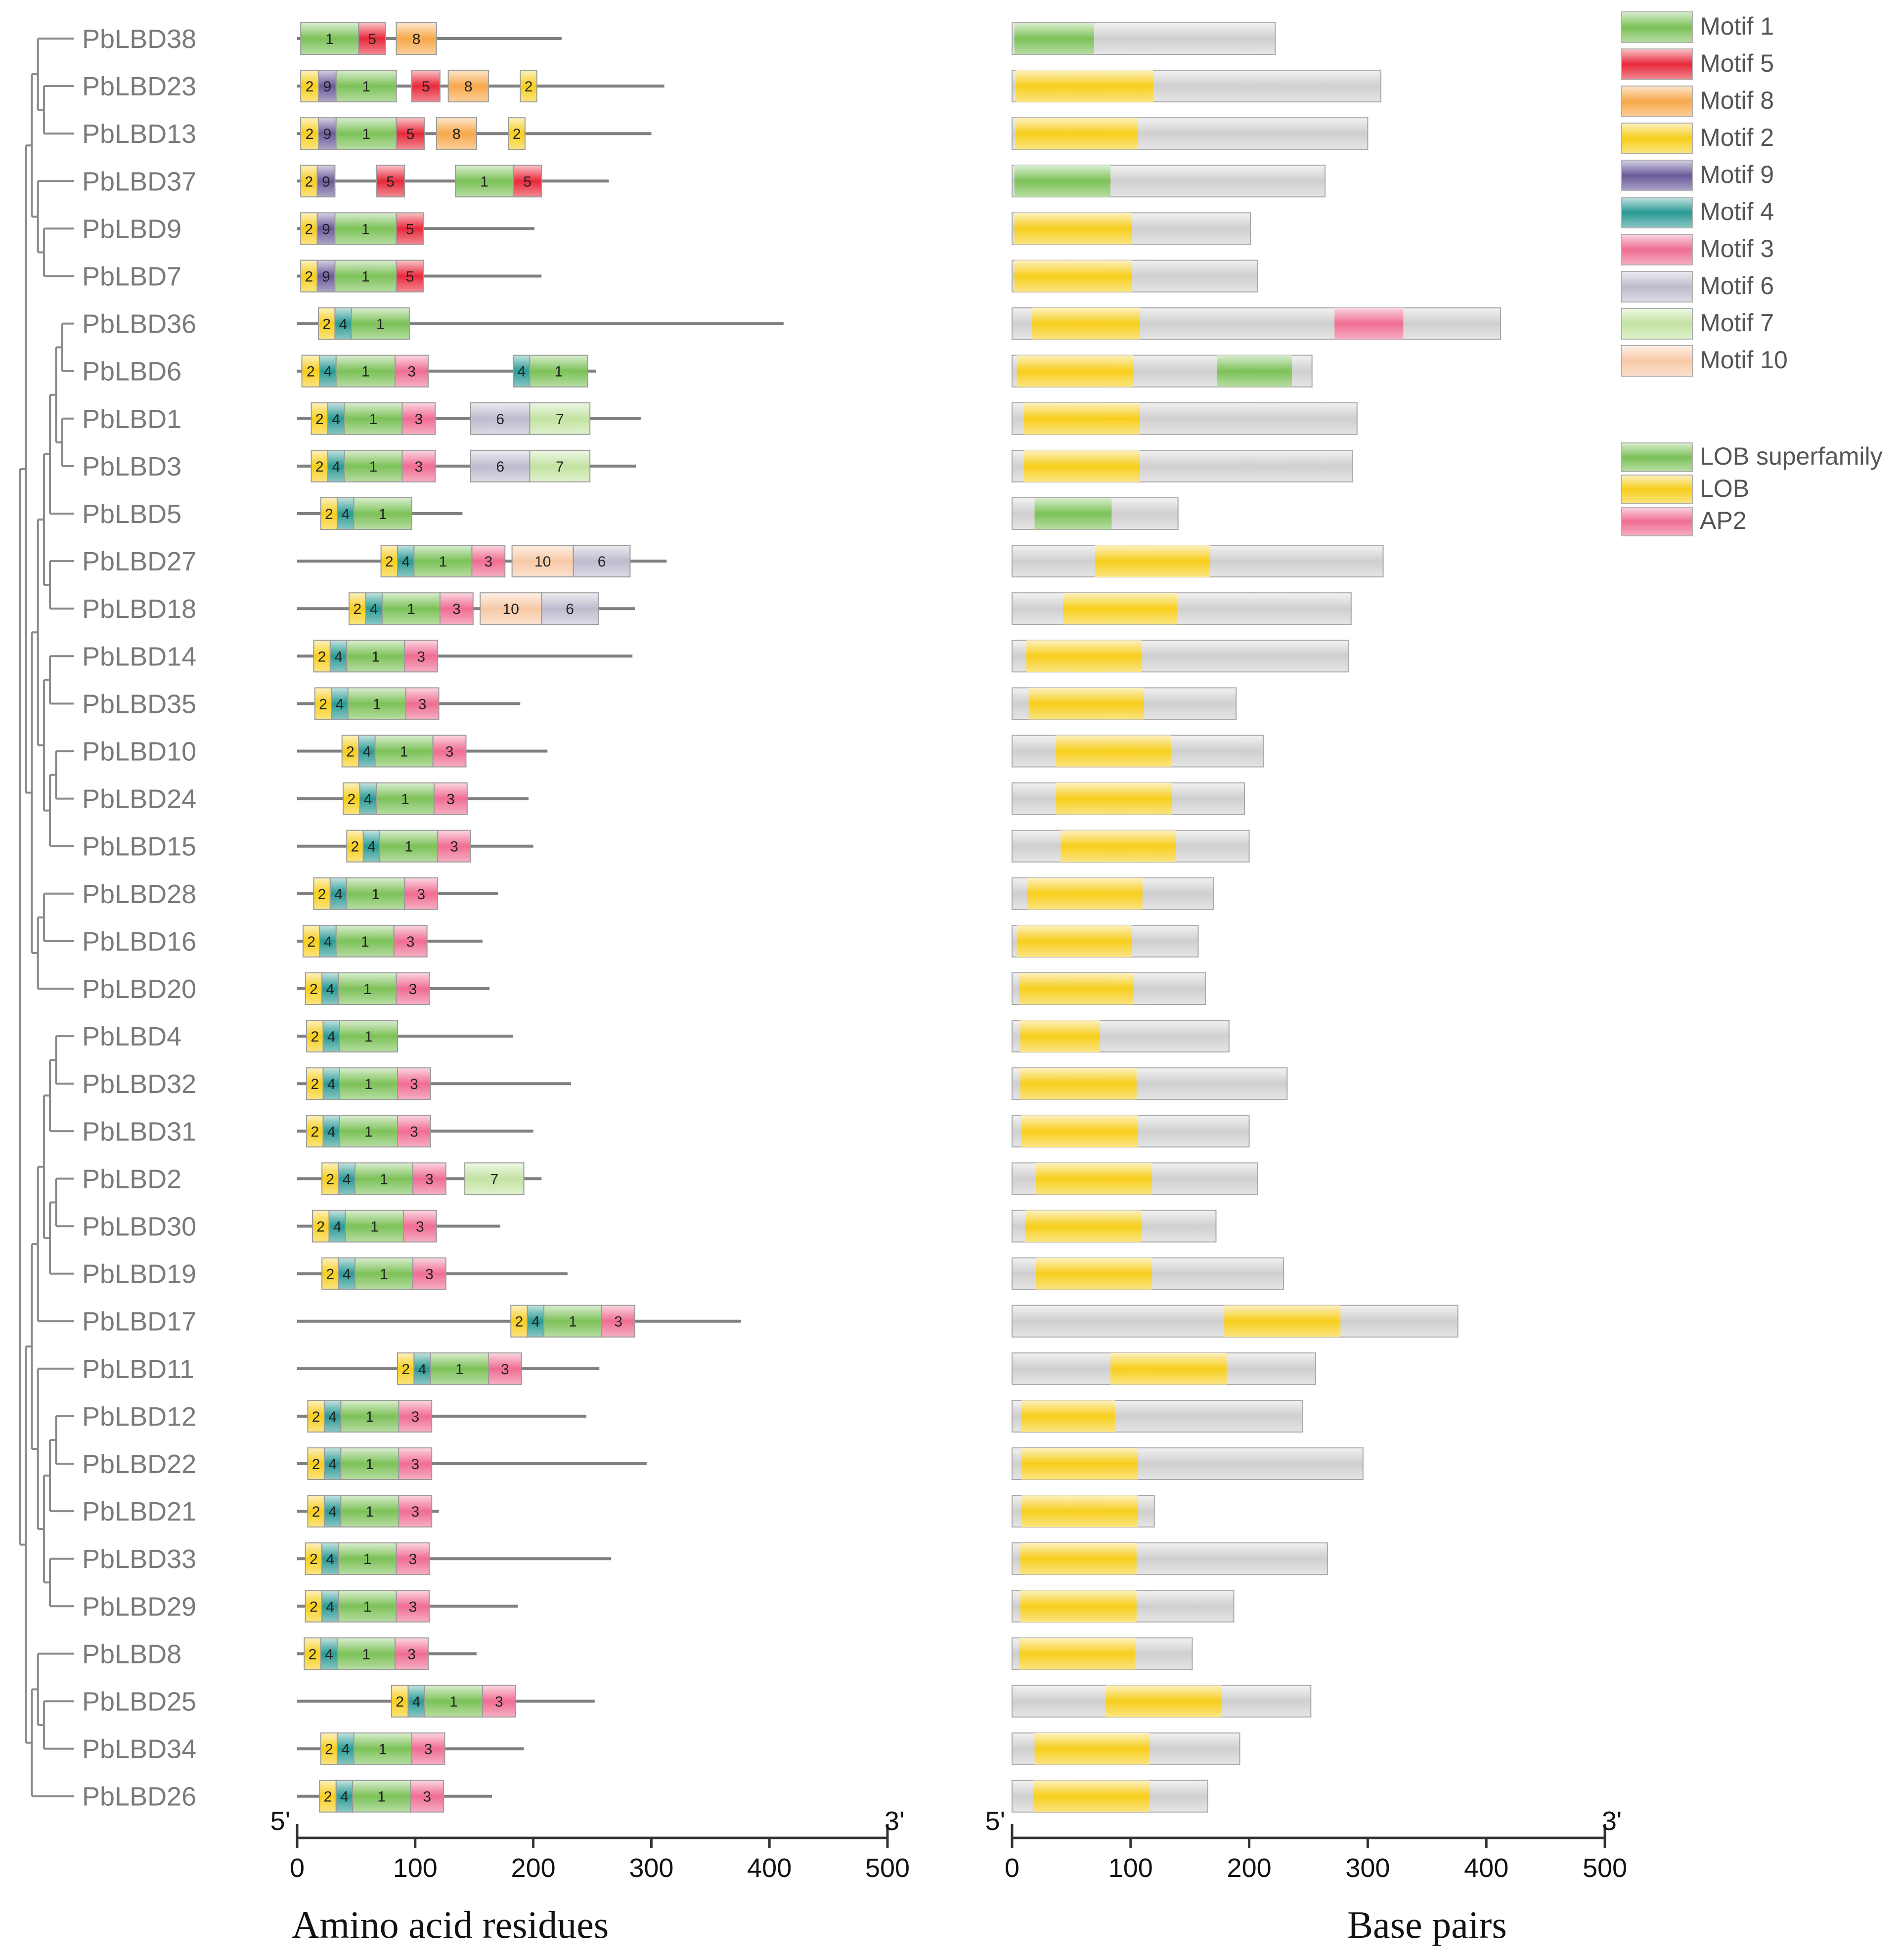 This screenshot has height=1960, width=1902. What do you see at coordinates (139, 1417) in the screenshot?
I see `gene-label: PbLBD12` at bounding box center [139, 1417].